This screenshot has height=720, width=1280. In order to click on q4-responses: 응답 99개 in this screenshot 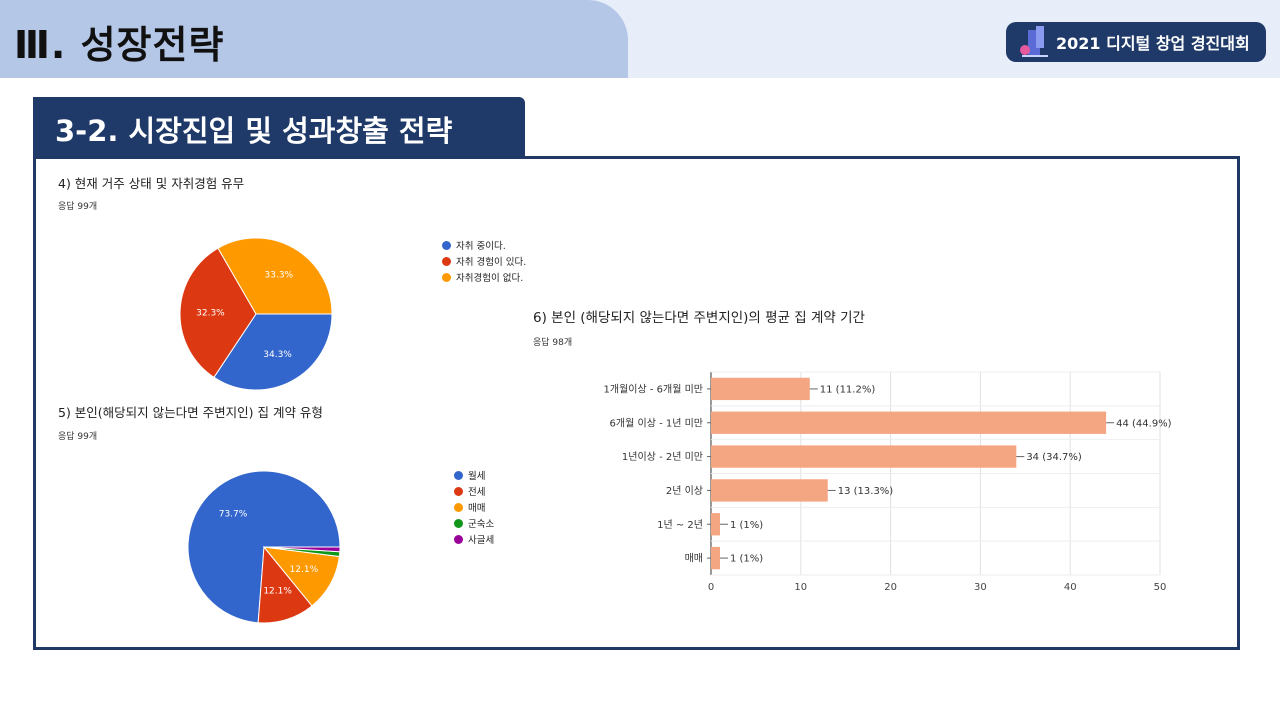, I will do `click(77, 205)`.